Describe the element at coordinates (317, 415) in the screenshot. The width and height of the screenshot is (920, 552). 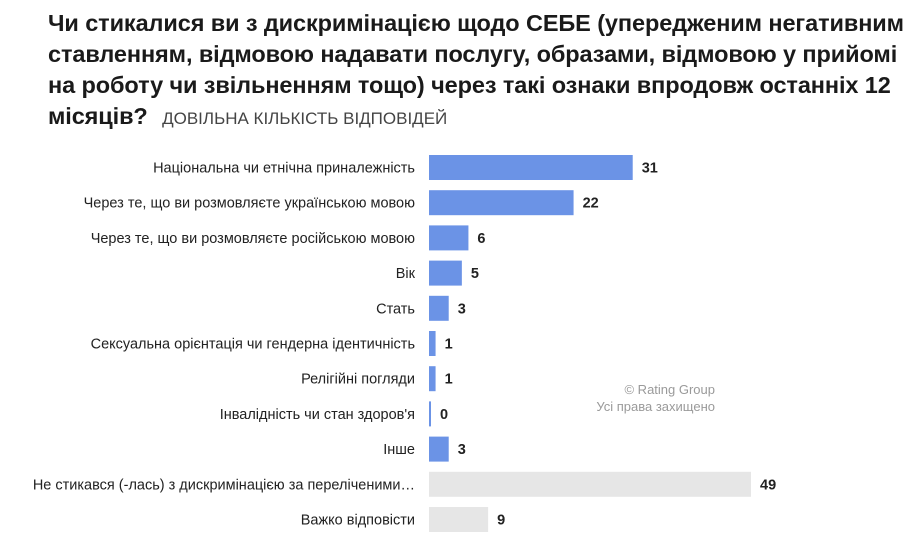
I see `category-label: Інвалідність чи стан здоров'я` at that location.